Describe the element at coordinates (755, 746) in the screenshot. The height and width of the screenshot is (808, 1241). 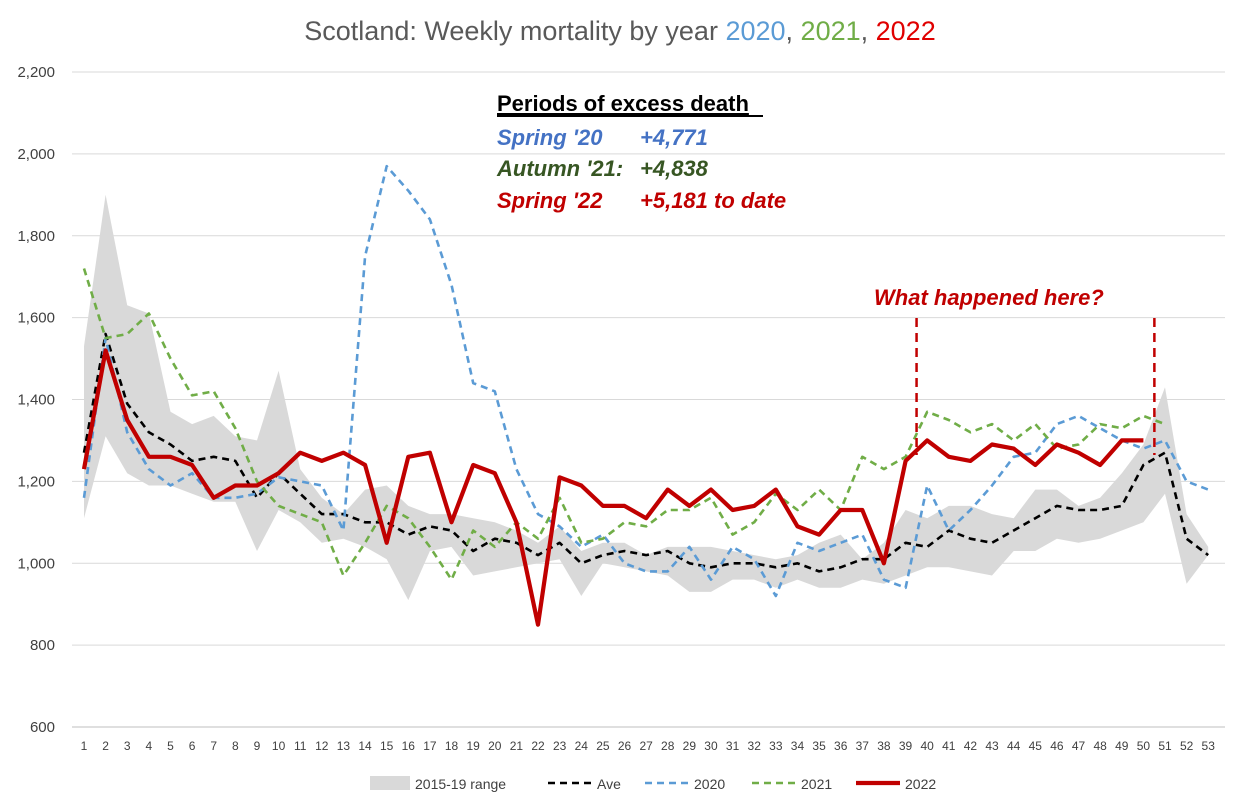
I see `x-tick-label: 32` at that location.